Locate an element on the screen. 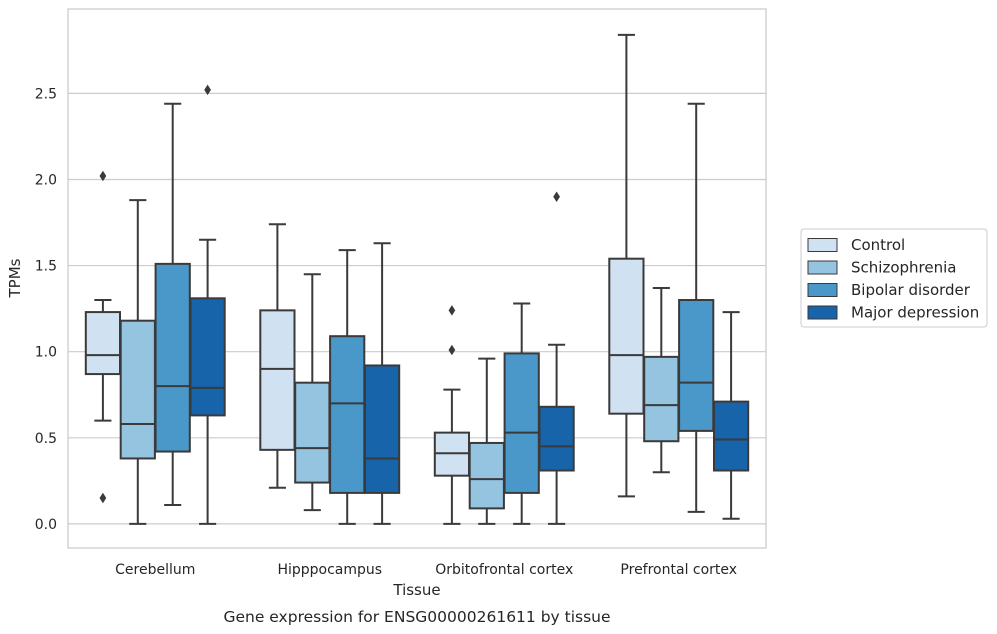 The width and height of the screenshot is (997, 634). box-group-prefrontal-cortex is located at coordinates (679, 276).